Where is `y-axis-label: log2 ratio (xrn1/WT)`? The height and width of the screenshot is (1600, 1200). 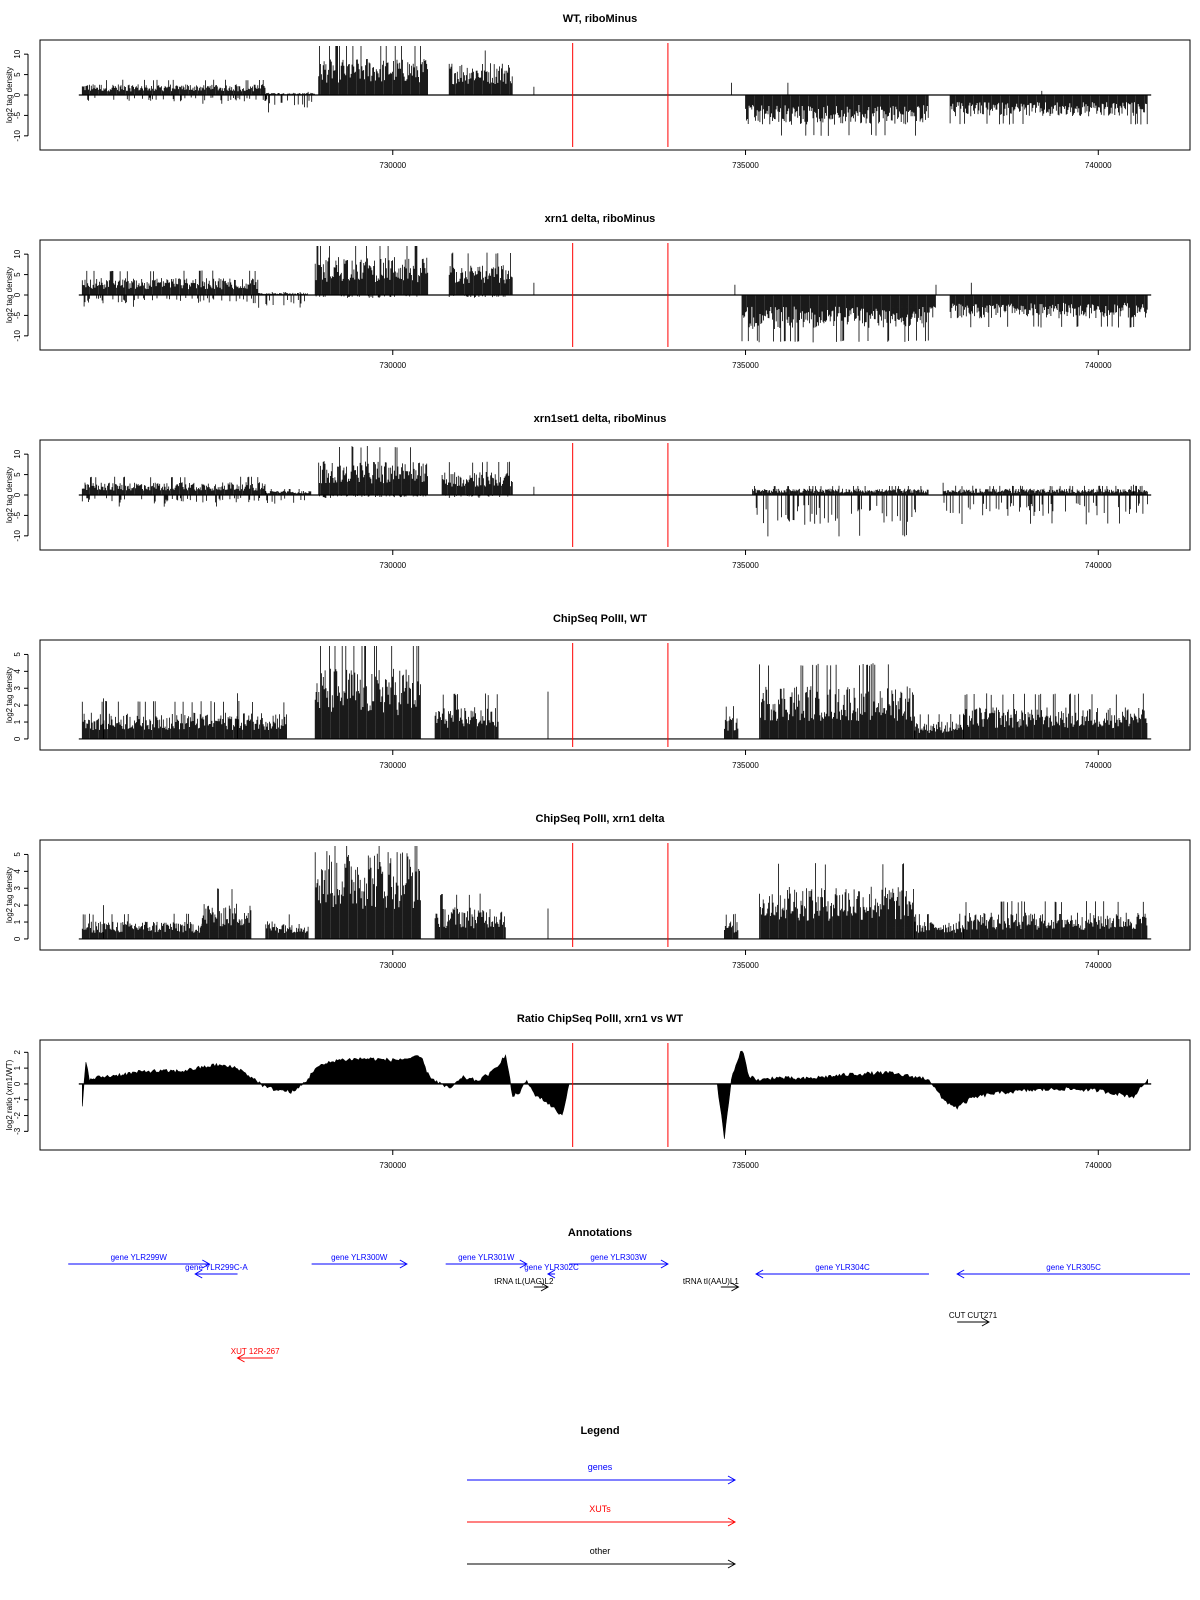
y-axis-label: log2 ratio (xrn1/WT) is located at coordinates (9, 1094).